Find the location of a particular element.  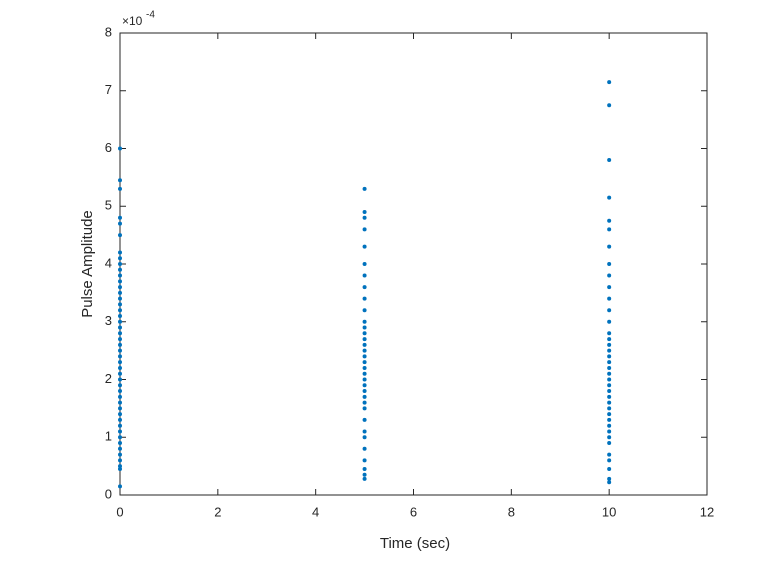

x-tick-label: 4 is located at coordinates (315, 511).